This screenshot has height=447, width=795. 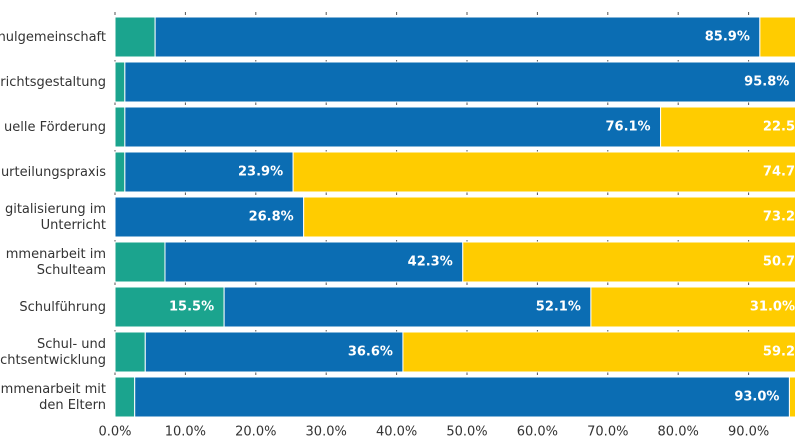 I want to click on value-label: 59.2, so click(x=779, y=352).